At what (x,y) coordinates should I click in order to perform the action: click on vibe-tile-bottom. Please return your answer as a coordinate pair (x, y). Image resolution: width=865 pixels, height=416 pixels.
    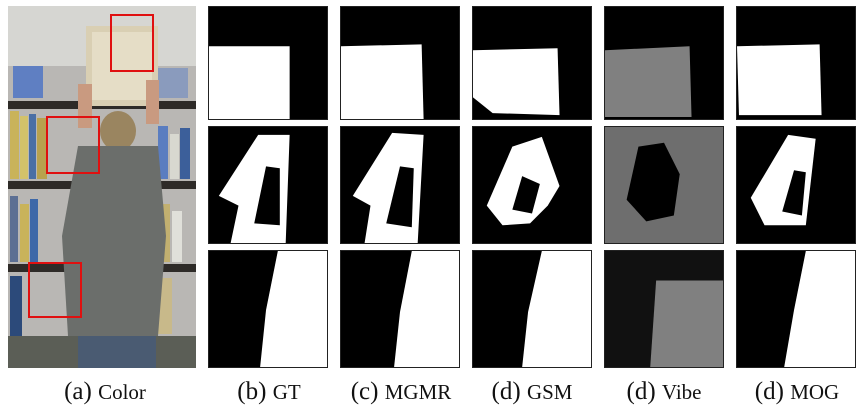
    Looking at the image, I should click on (664, 309).